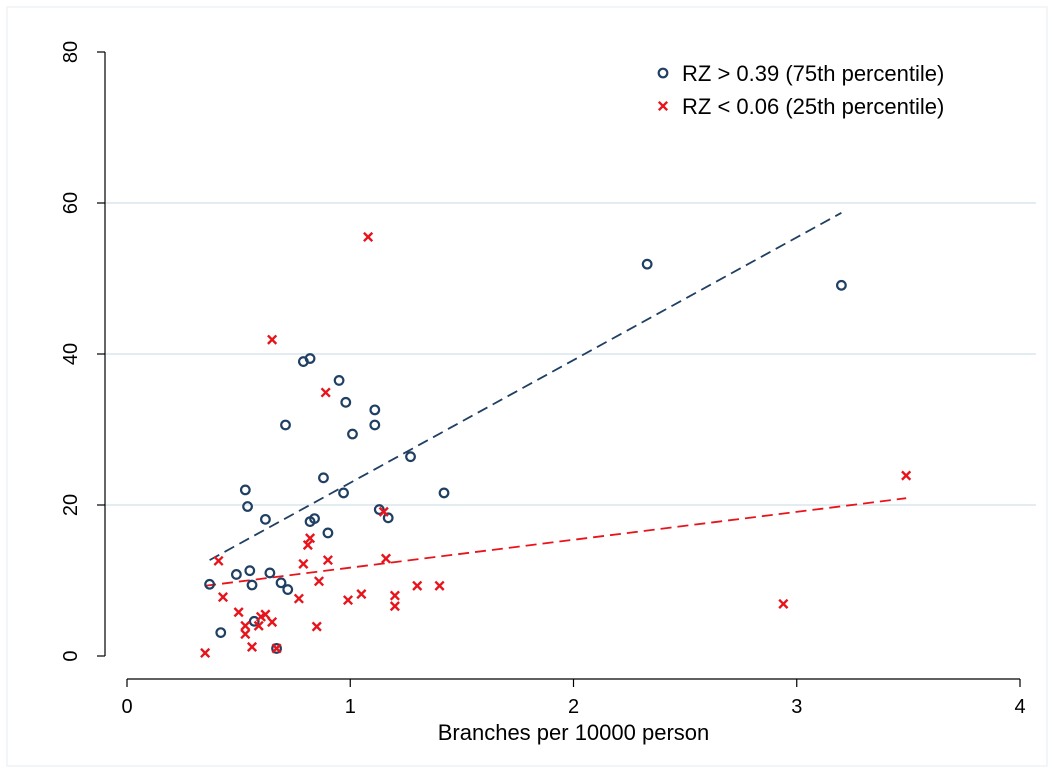 This screenshot has height=773, width=1054. Describe the element at coordinates (71, 655) in the screenshot. I see `y-tick-label: 0` at that location.